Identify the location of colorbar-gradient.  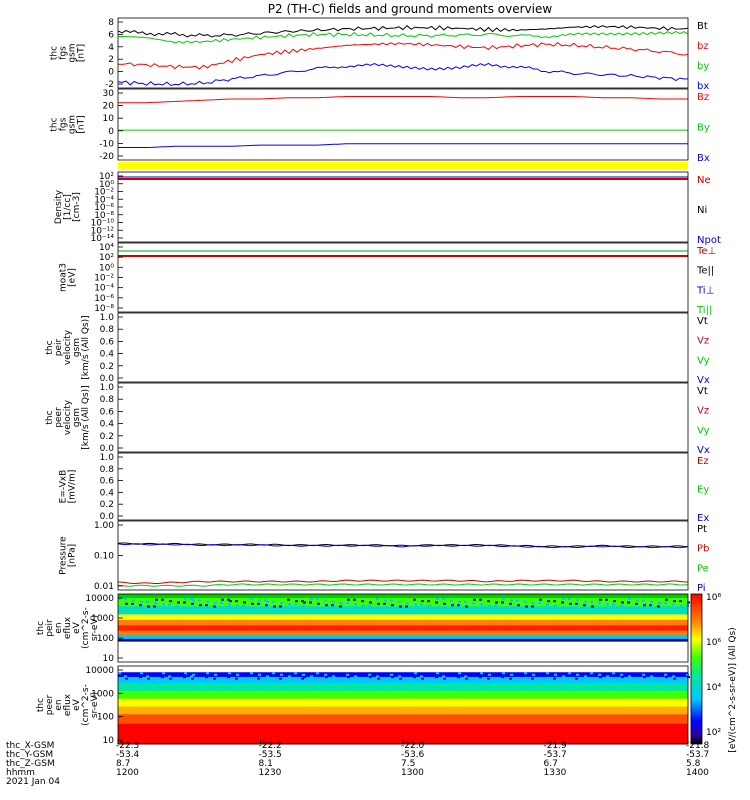
(696, 669).